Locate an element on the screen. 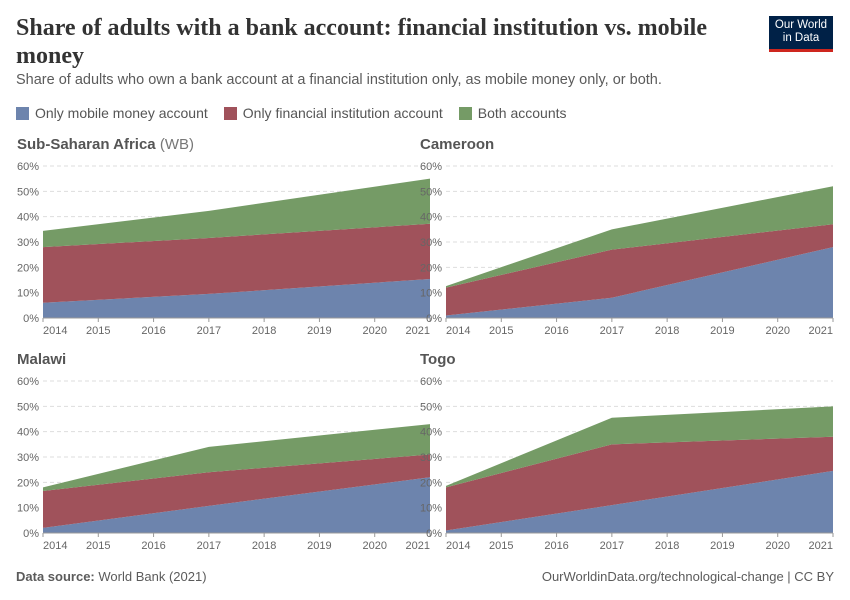 The height and width of the screenshot is (600, 850). owid-logo: Our World in Data is located at coordinates (801, 34).